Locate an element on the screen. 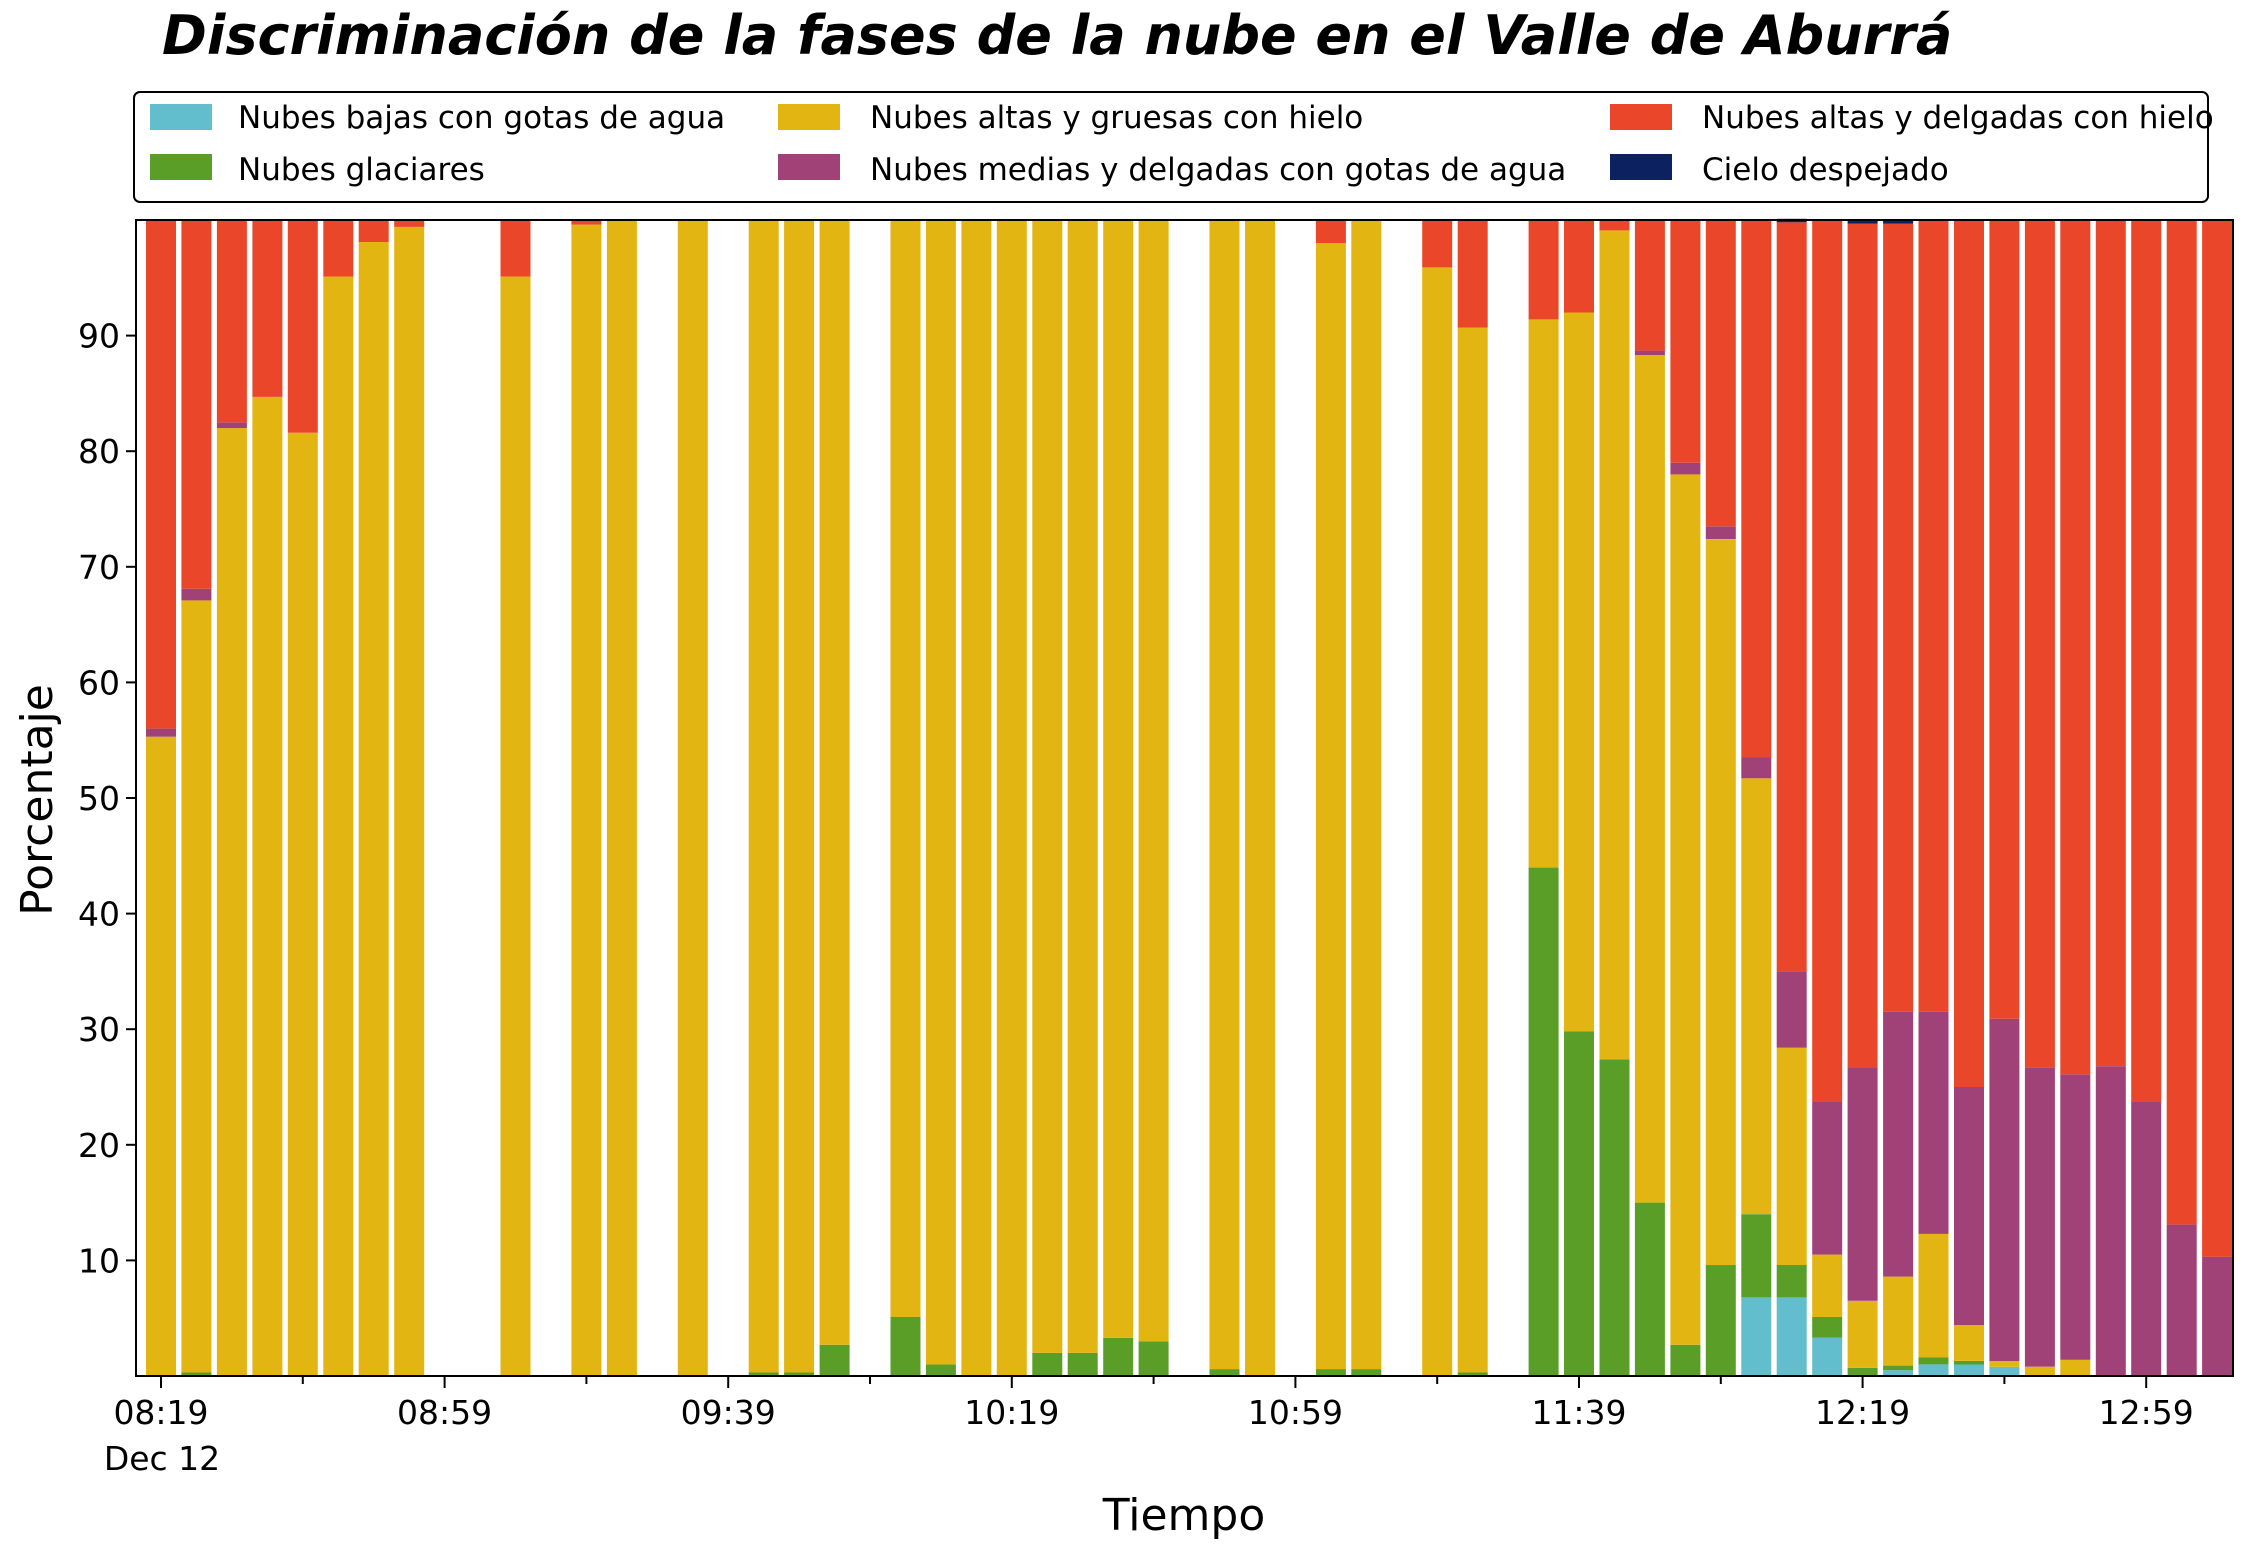 The image size is (2244, 1559). x-tick-label: 08:19 is located at coordinates (160, 1412).